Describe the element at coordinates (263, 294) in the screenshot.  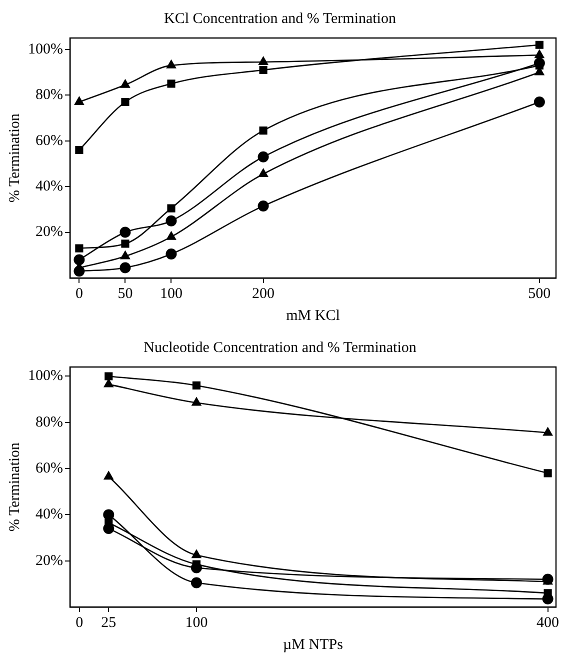
I see `x-tick-label: 200` at that location.